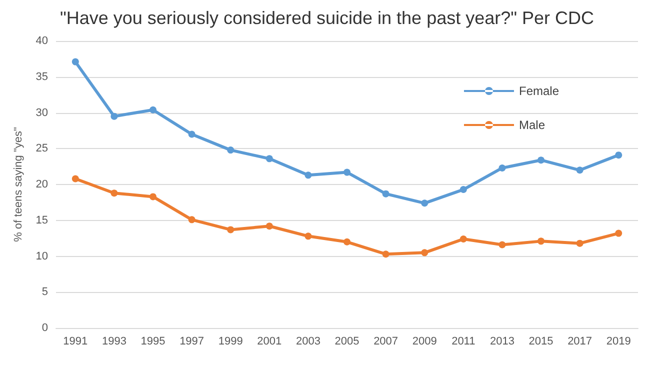 This screenshot has width=654, height=366. What do you see at coordinates (42, 76) in the screenshot?
I see `y-tick-label: 35` at bounding box center [42, 76].